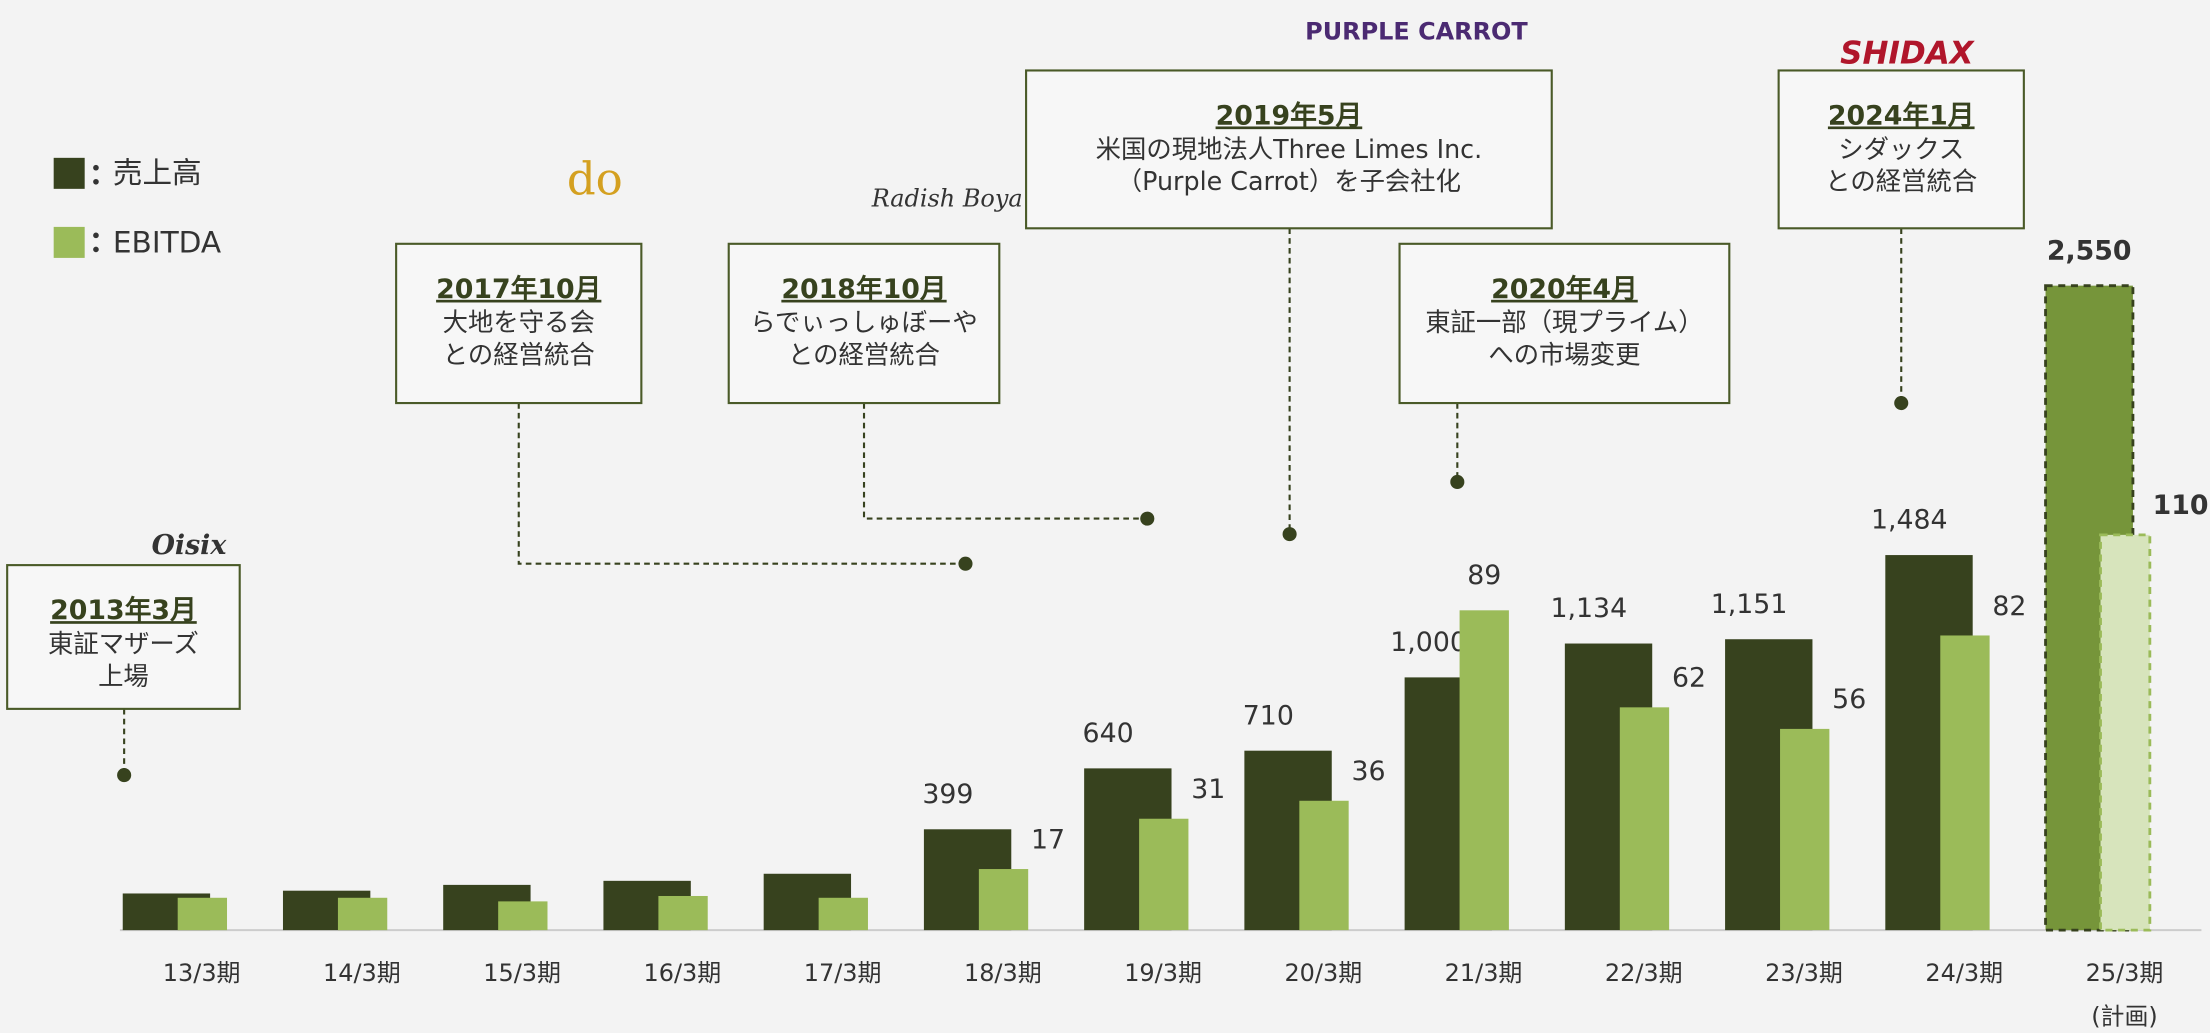  What do you see at coordinates (1964, 973) in the screenshot?
I see `x-tick-label: 24/3期` at bounding box center [1964, 973].